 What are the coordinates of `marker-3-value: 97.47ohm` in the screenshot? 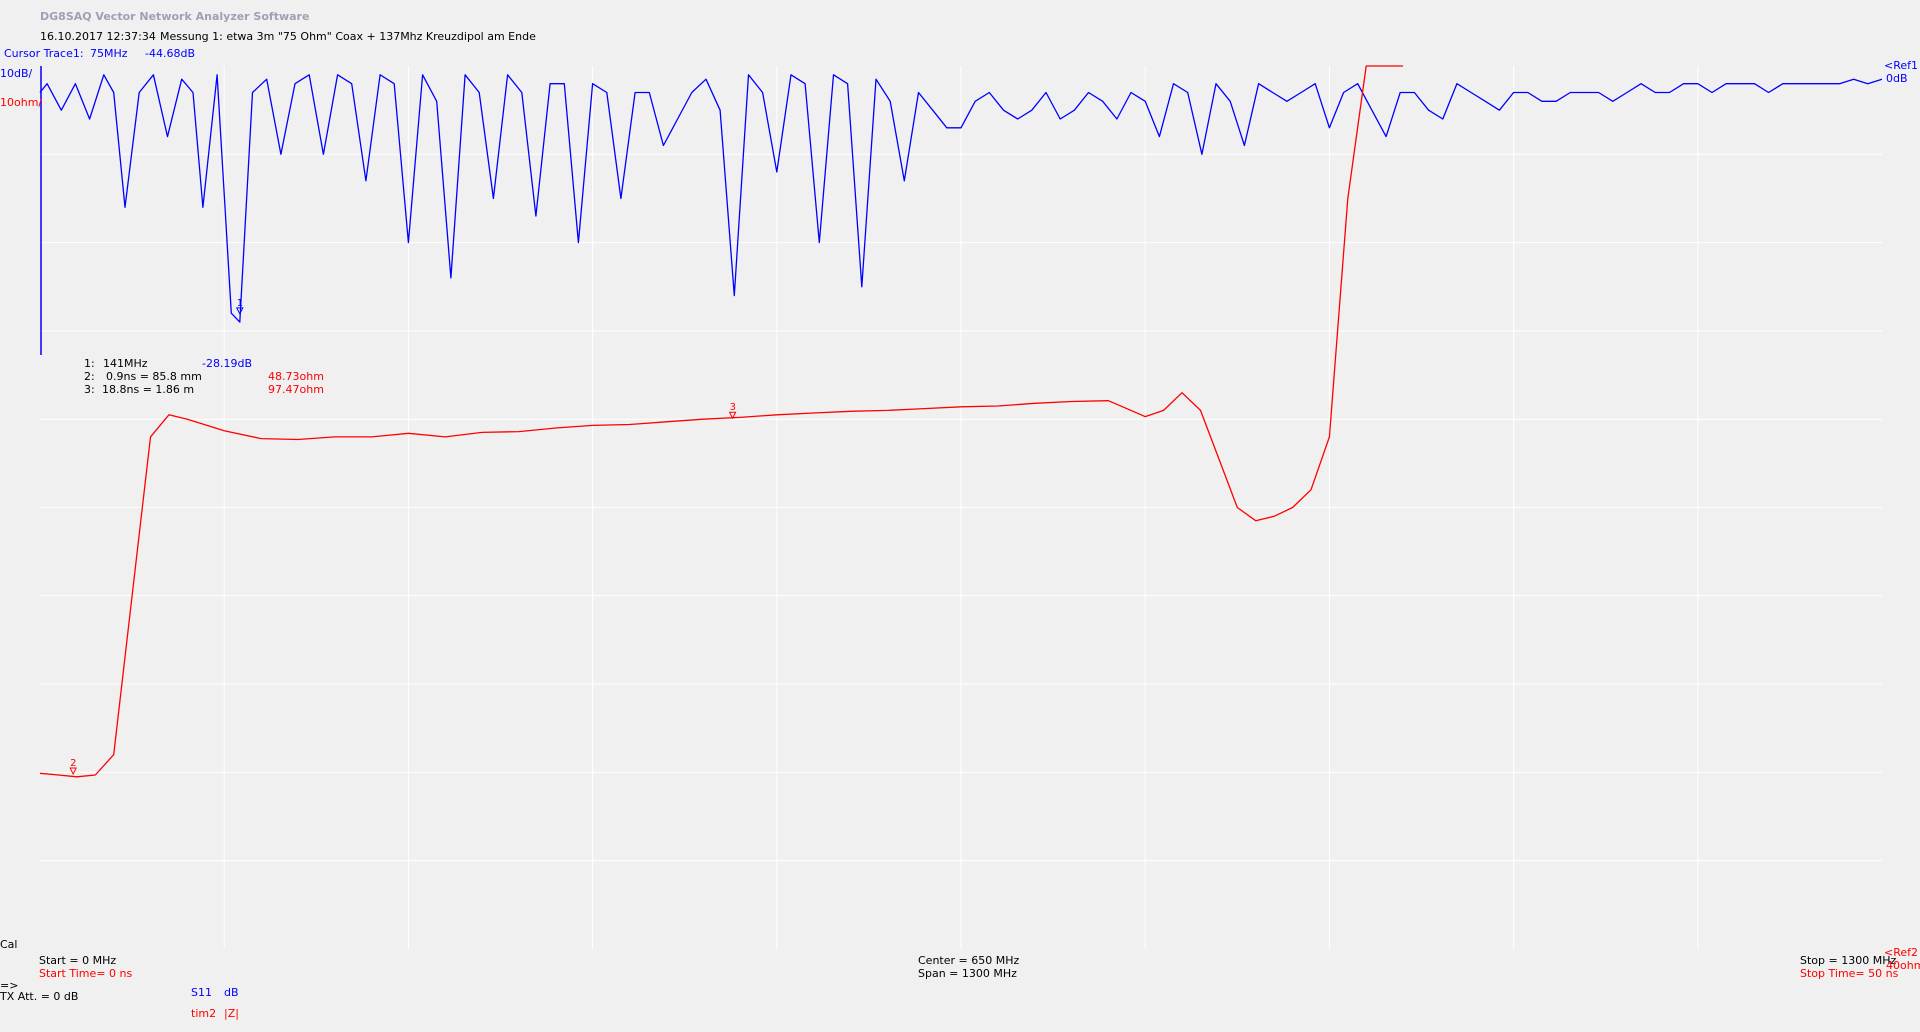 It's located at (296, 389).